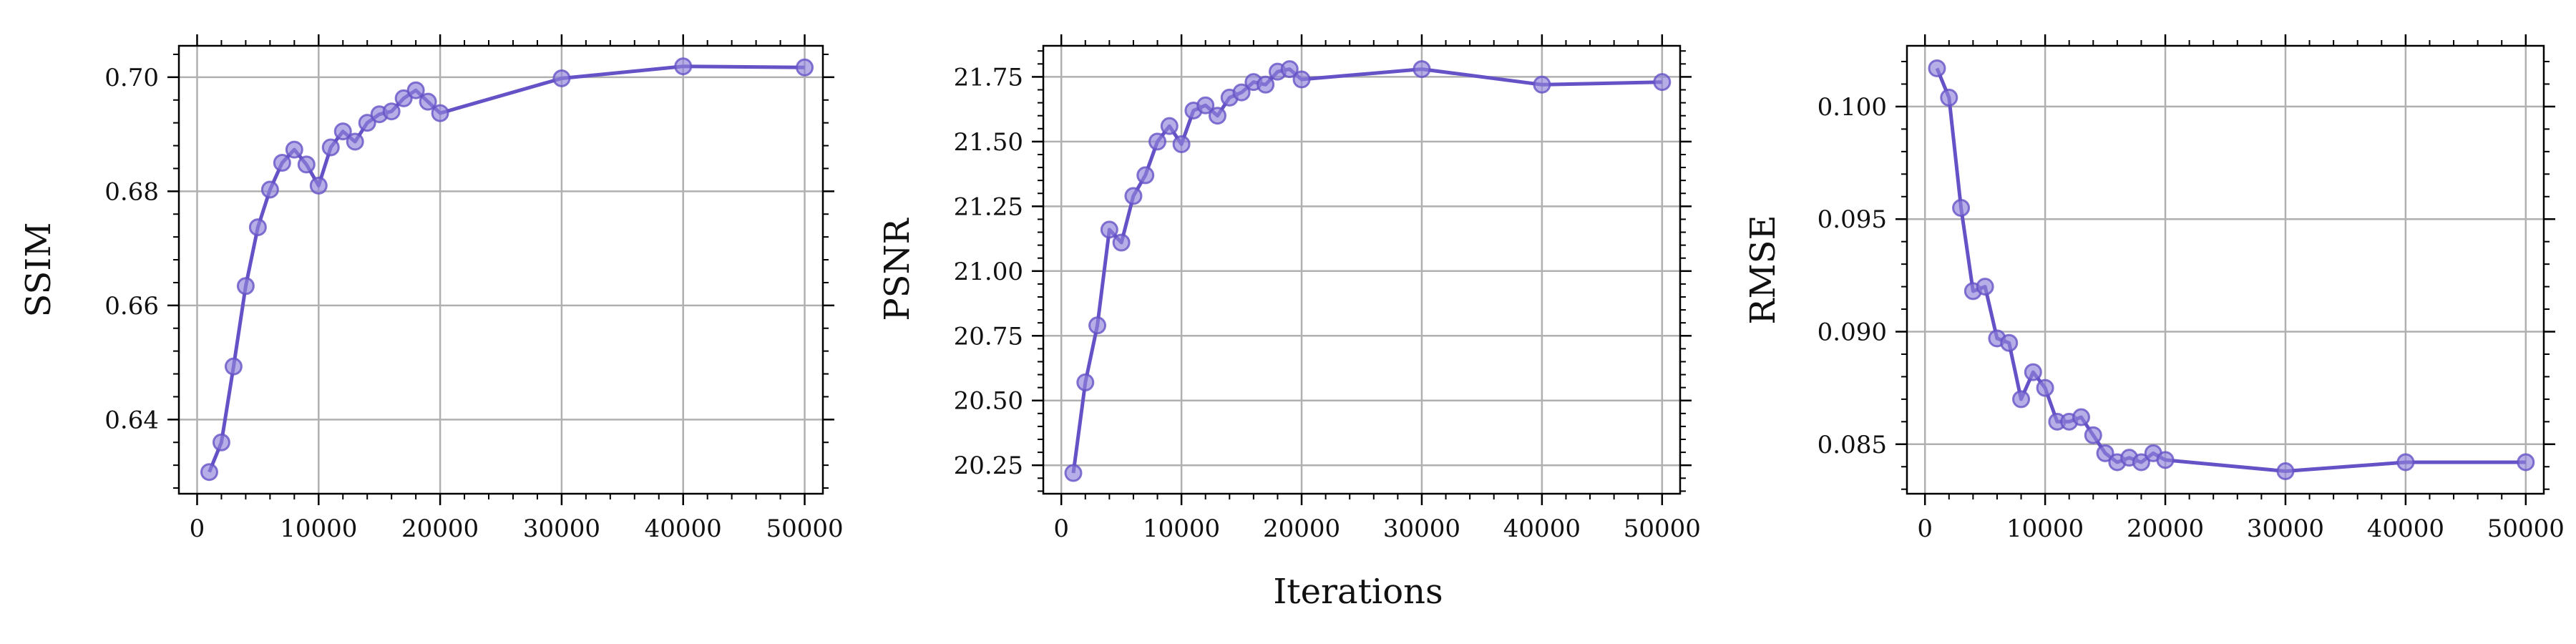  Describe the element at coordinates (39, 269) in the screenshot. I see `ssim-y-axis-label: SSIM` at that location.